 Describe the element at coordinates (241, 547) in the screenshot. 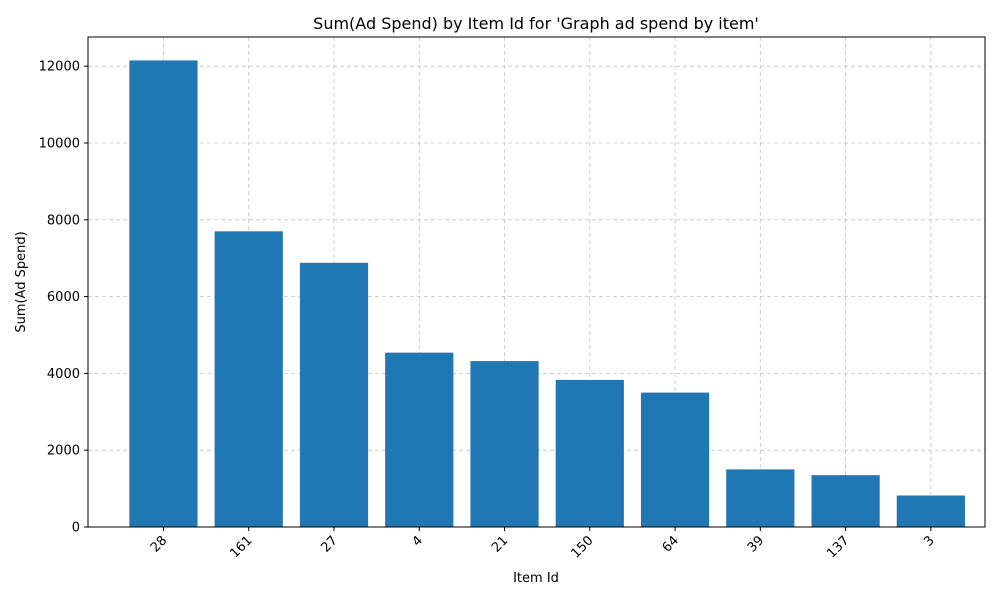

I see `x-tick-label: 161` at that location.